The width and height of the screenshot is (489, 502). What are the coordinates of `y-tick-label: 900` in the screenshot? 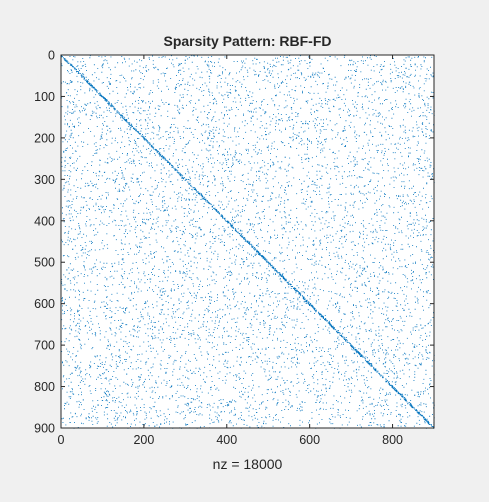 It's located at (44, 429).